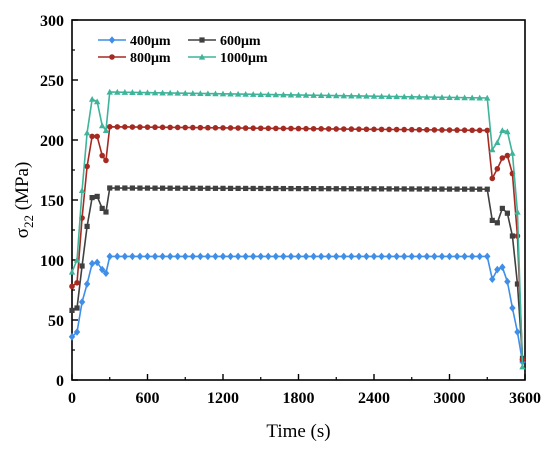 Image resolution: width=550 pixels, height=450 pixels. What do you see at coordinates (374, 398) in the screenshot?
I see `x-tick-label: 2400` at bounding box center [374, 398].